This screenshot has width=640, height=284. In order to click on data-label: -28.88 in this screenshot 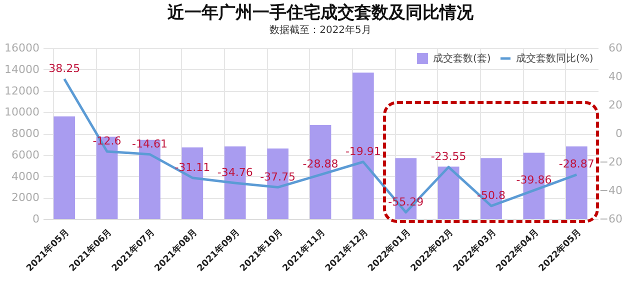, I will do `click(320, 164)`.